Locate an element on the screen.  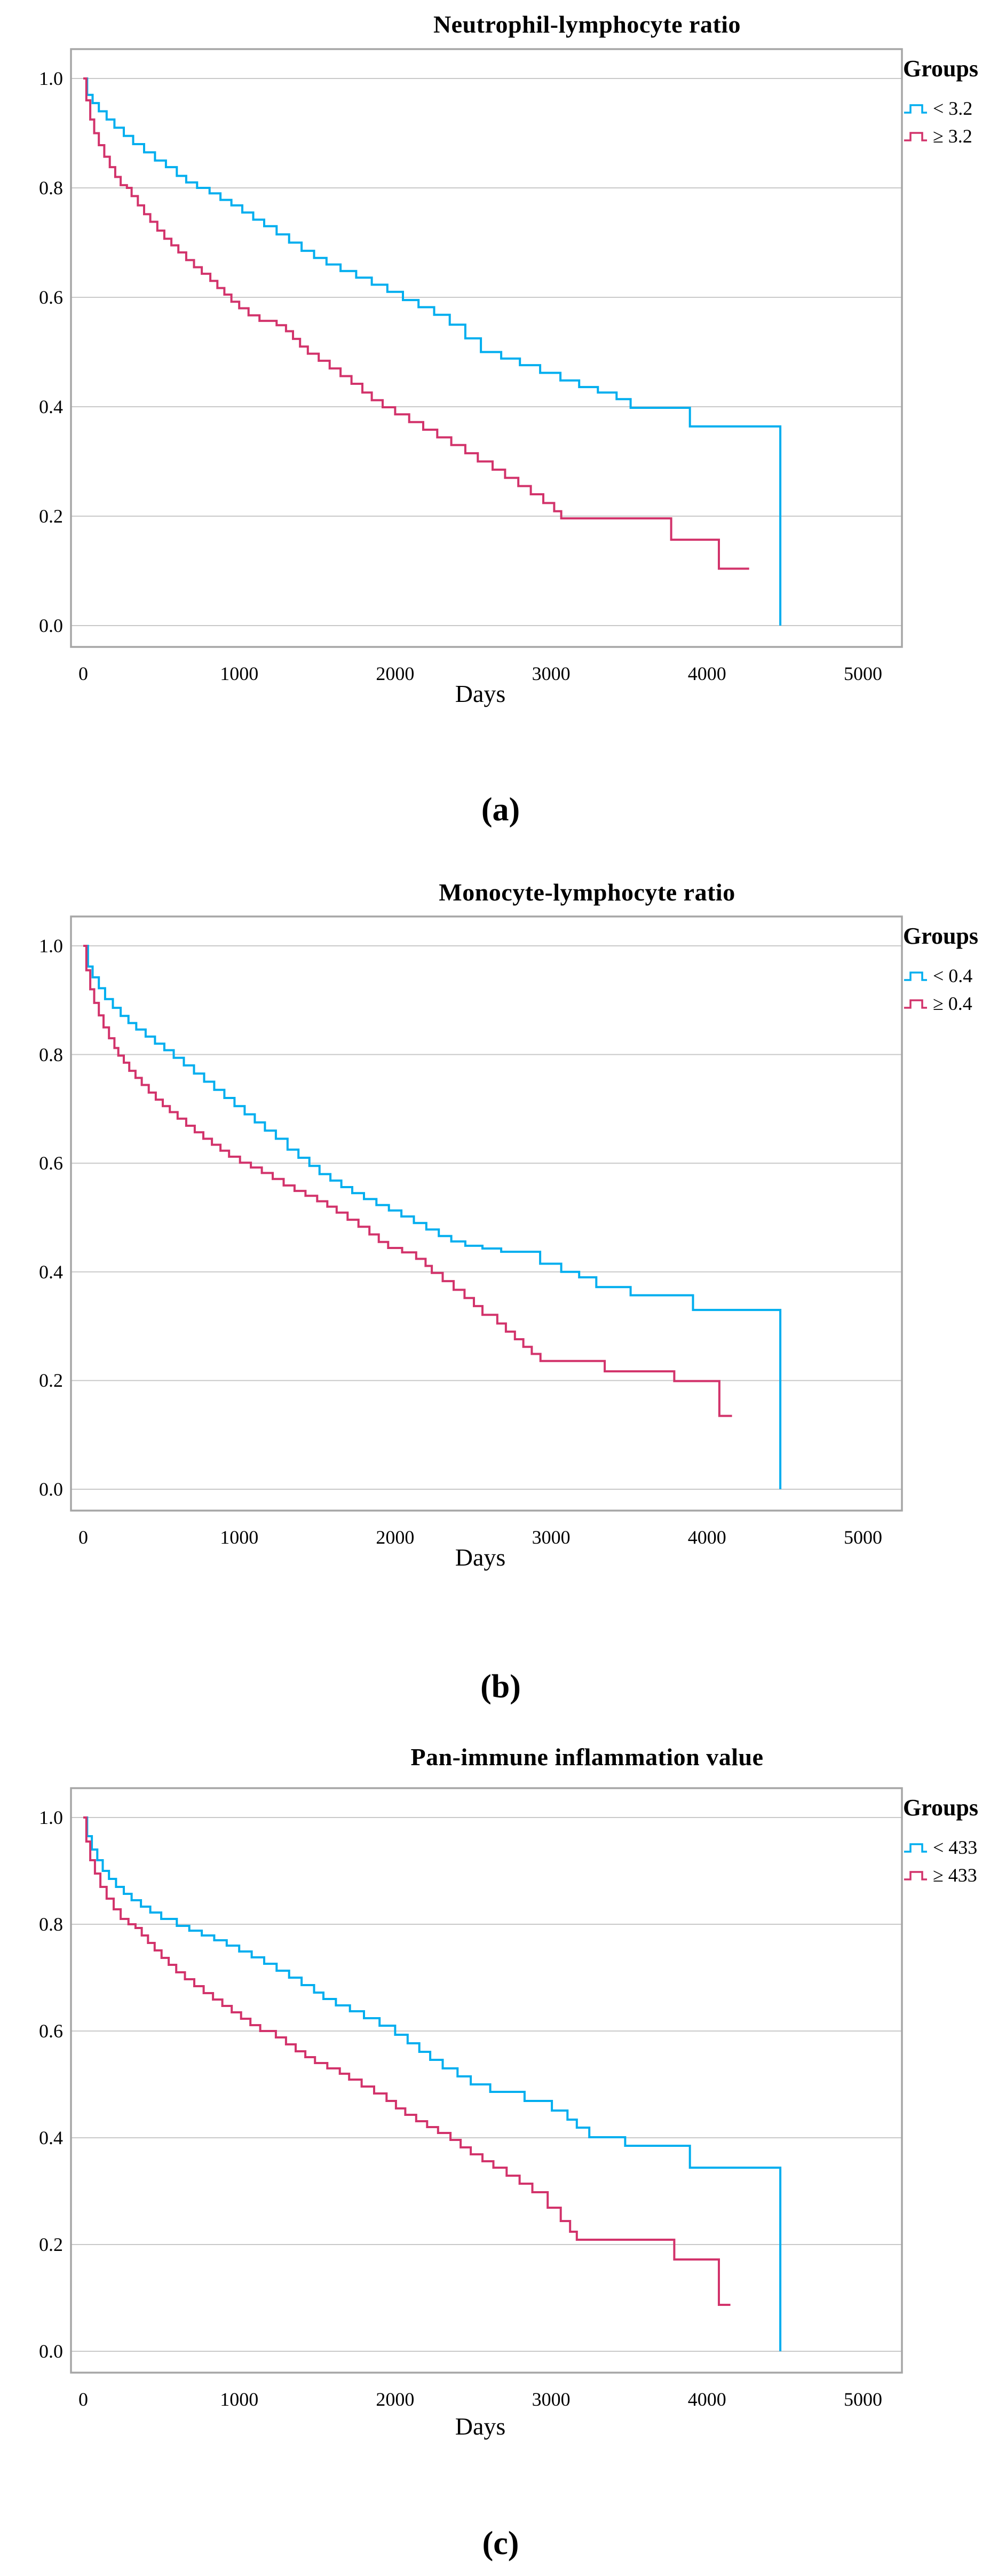
legend-entry-high: ≥ 433 is located at coordinates (950, 1875).